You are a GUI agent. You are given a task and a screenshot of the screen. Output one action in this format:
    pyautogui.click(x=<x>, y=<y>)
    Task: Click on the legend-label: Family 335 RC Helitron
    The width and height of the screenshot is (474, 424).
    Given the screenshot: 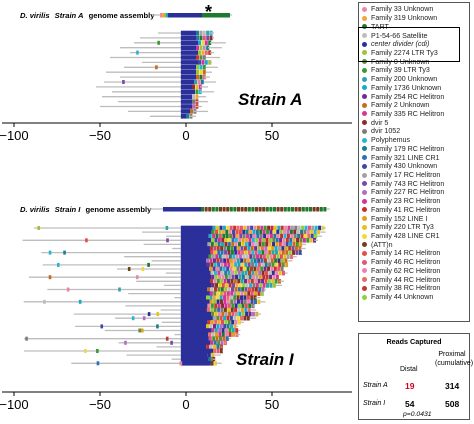 What is the action you would take?
    pyautogui.click(x=408, y=113)
    